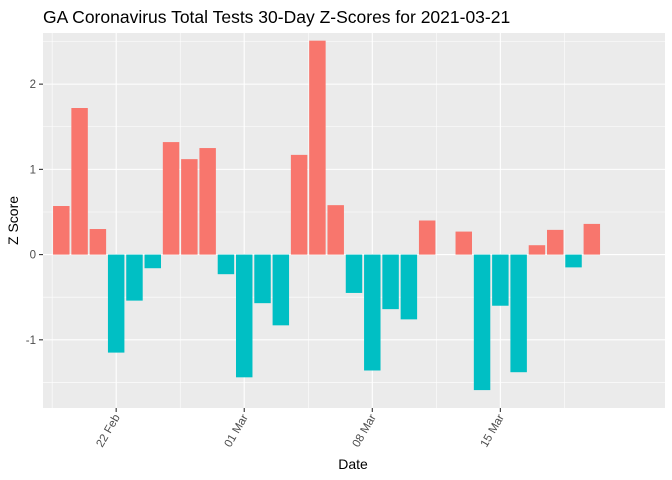 Image resolution: width=672 pixels, height=480 pixels. Describe the element at coordinates (353, 464) in the screenshot. I see `x-axis-title: Date` at that location.